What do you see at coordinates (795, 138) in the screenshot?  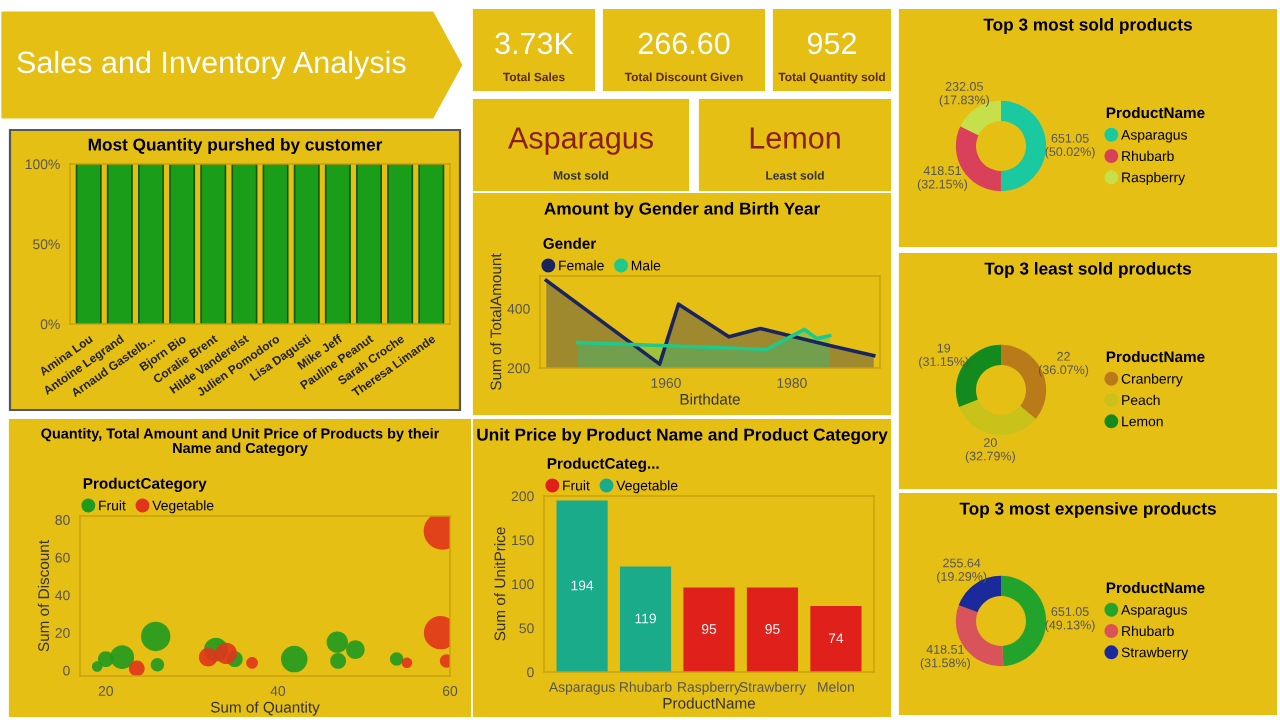 I see `text: Lemon` at bounding box center [795, 138].